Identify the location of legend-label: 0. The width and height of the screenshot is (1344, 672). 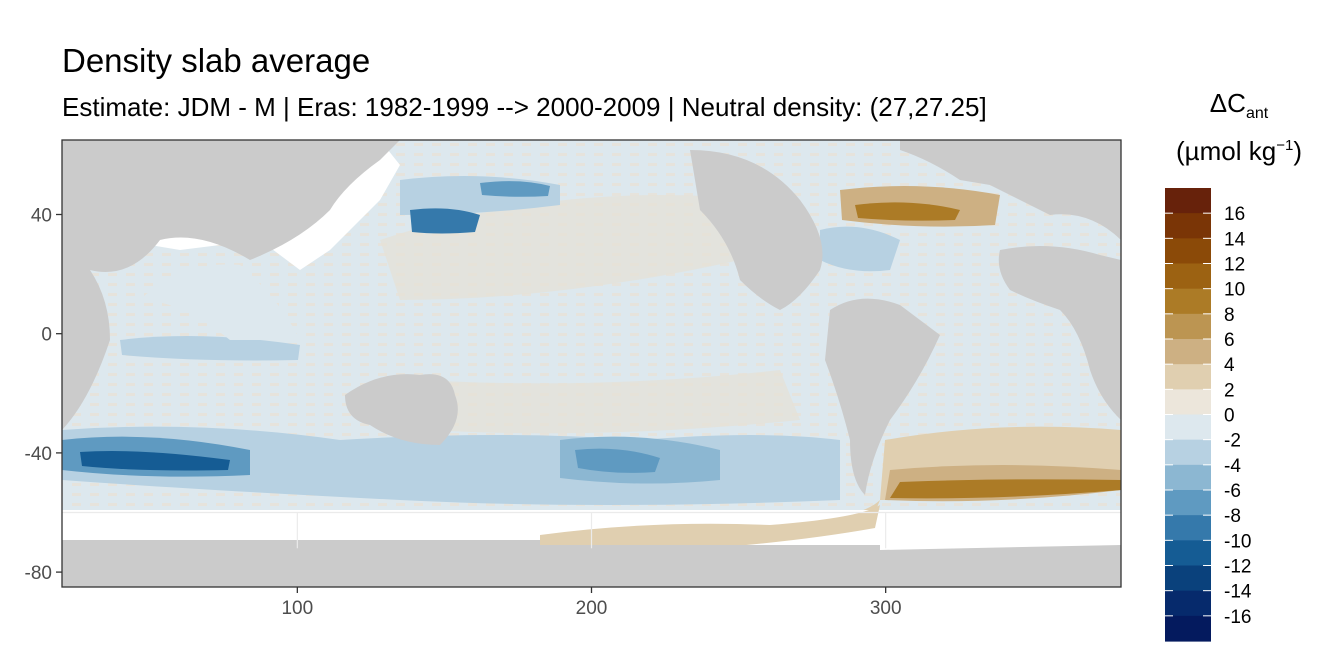
(1229, 416).